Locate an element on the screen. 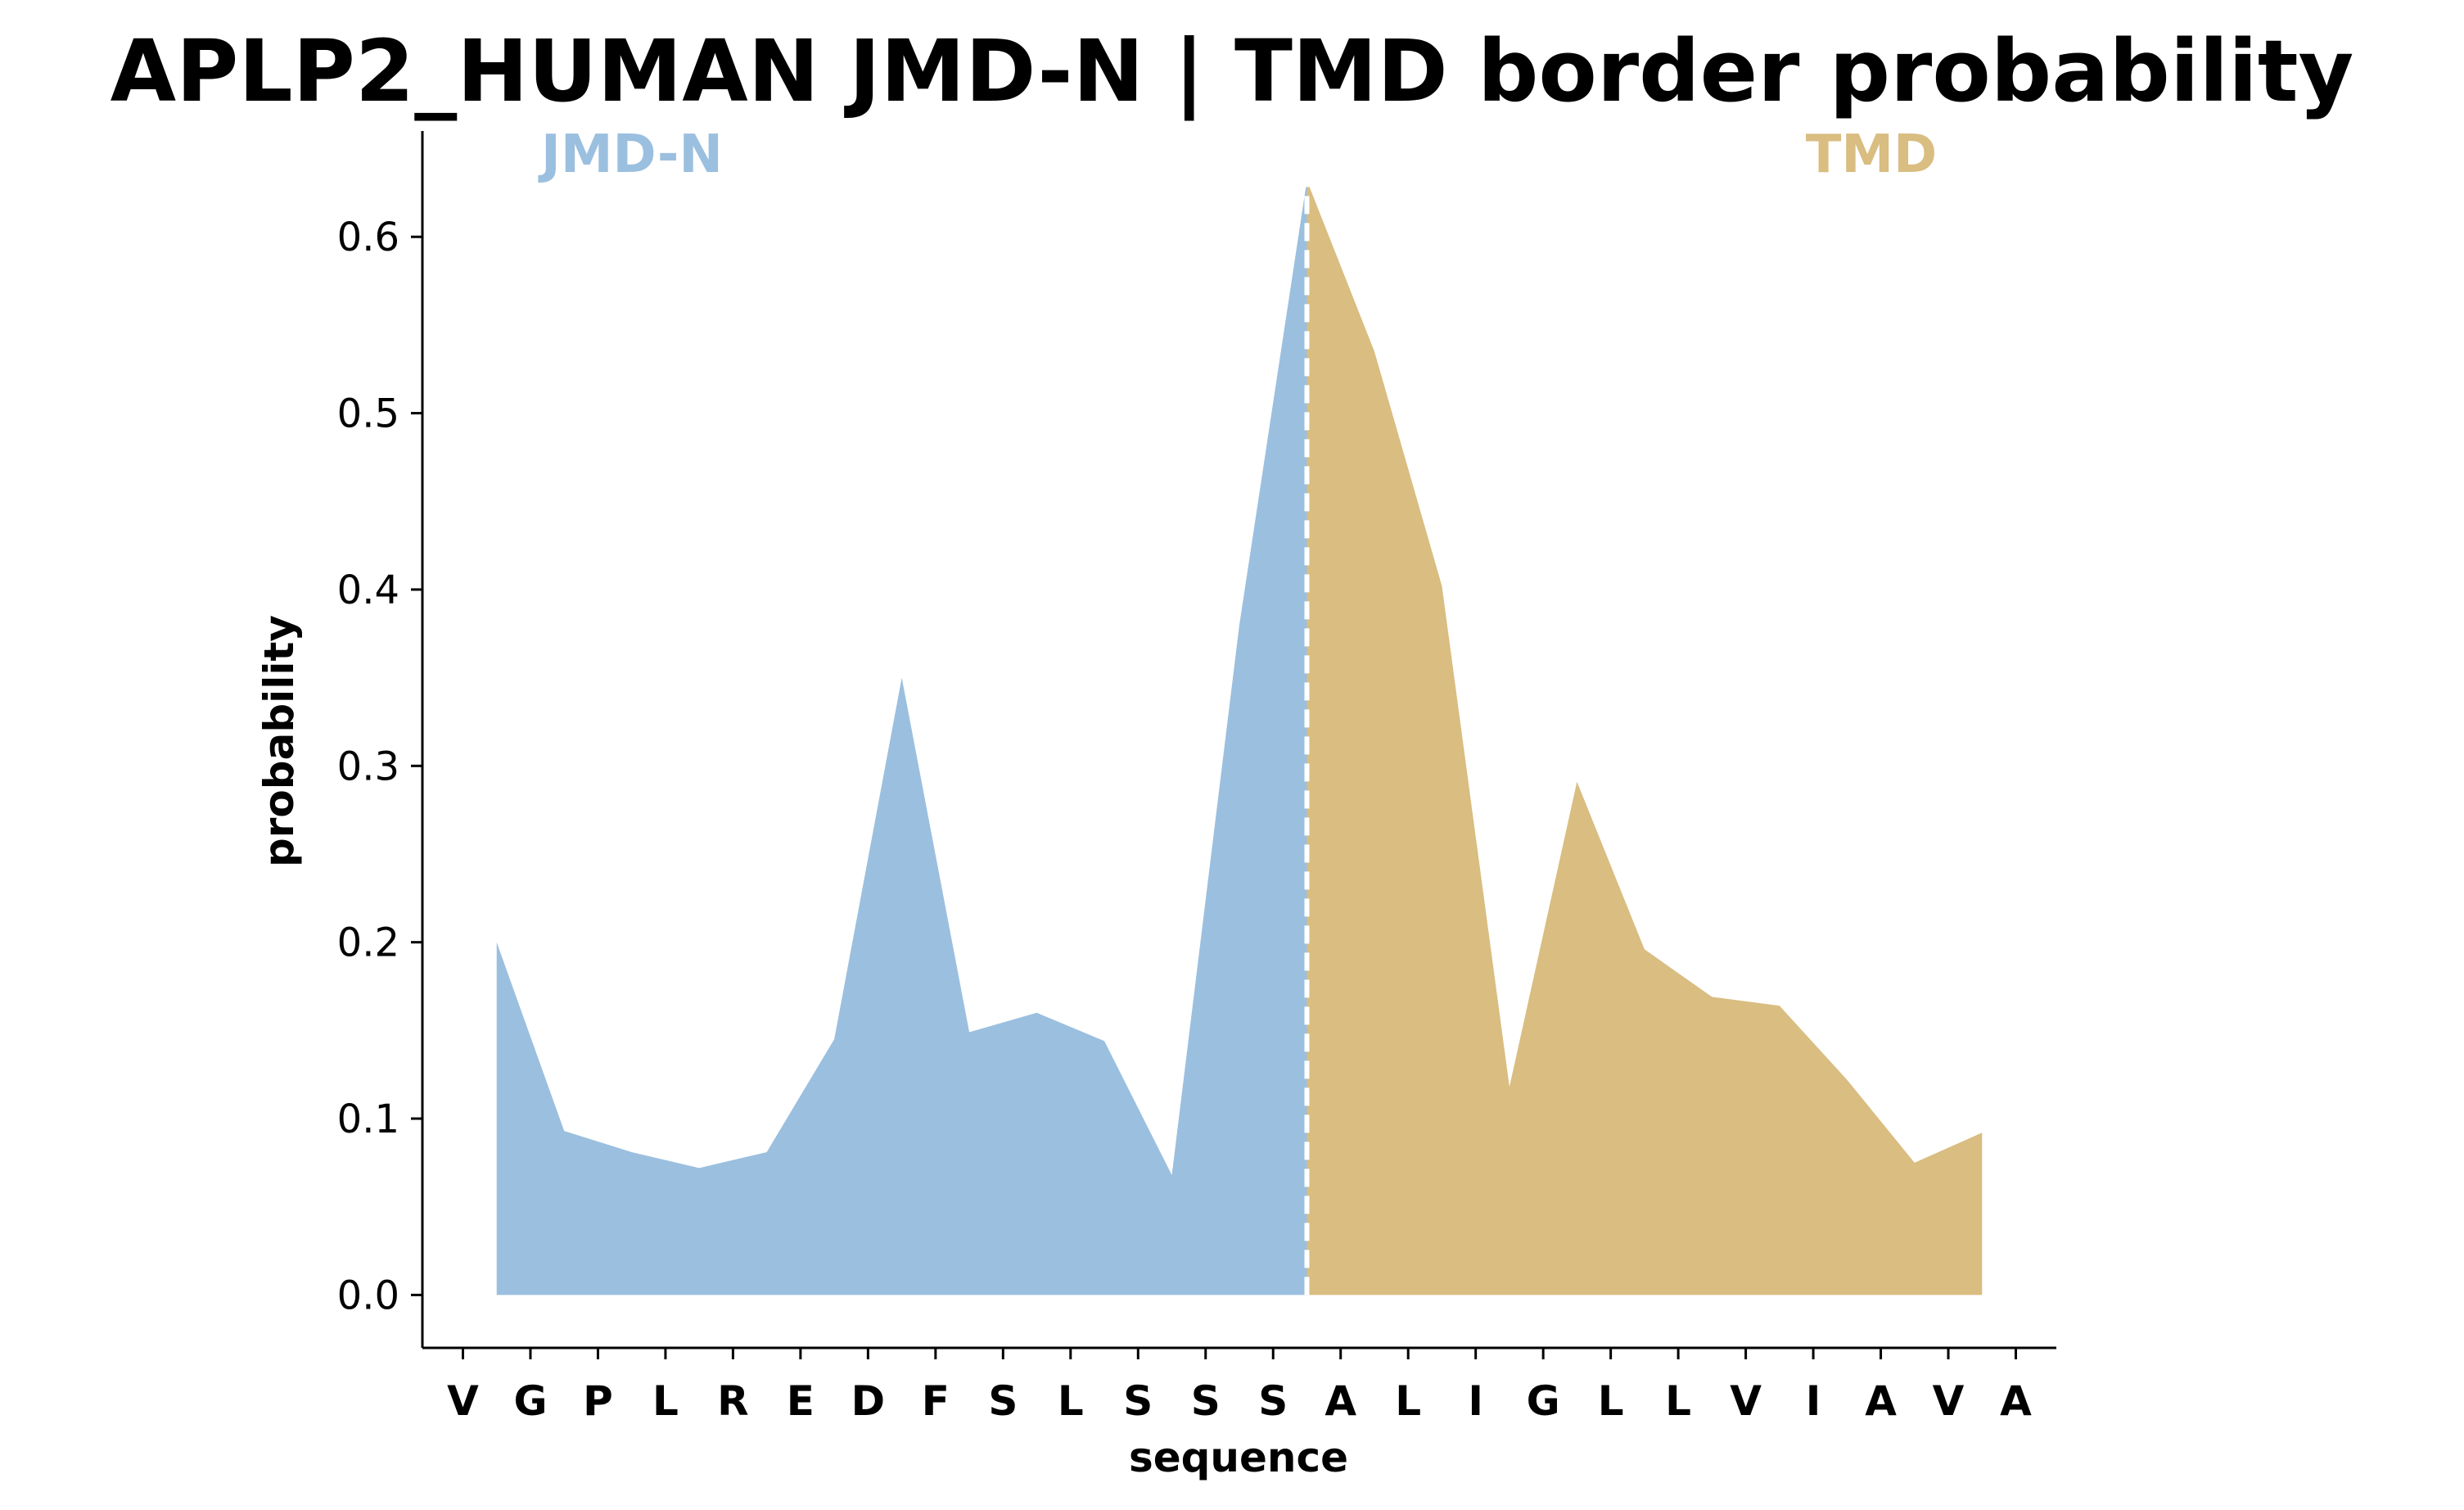 This screenshot has width=2464, height=1510. region-label-jmd-n: JMD-N is located at coordinates (630, 154).